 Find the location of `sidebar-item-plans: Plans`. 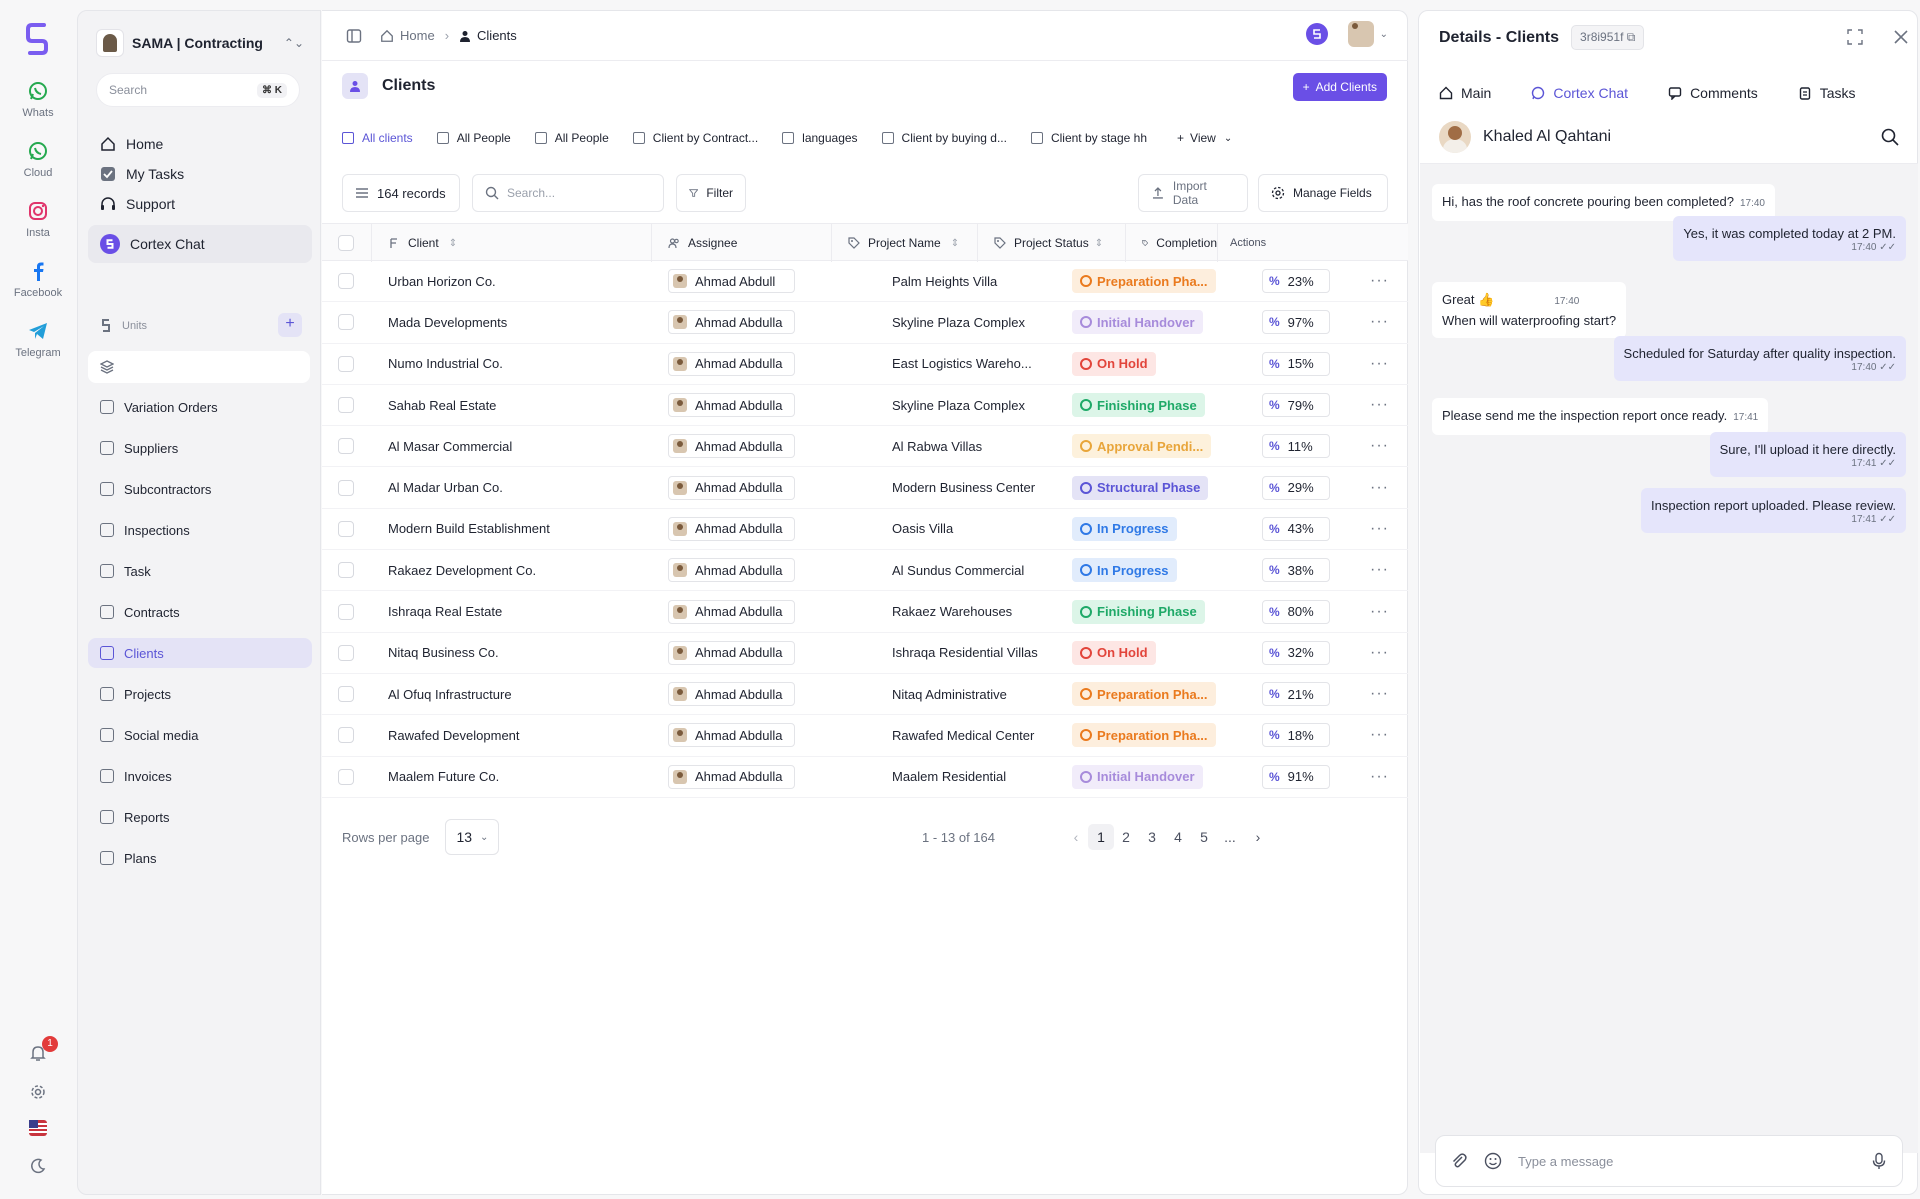

sidebar-item-plans: Plans is located at coordinates (200, 858).